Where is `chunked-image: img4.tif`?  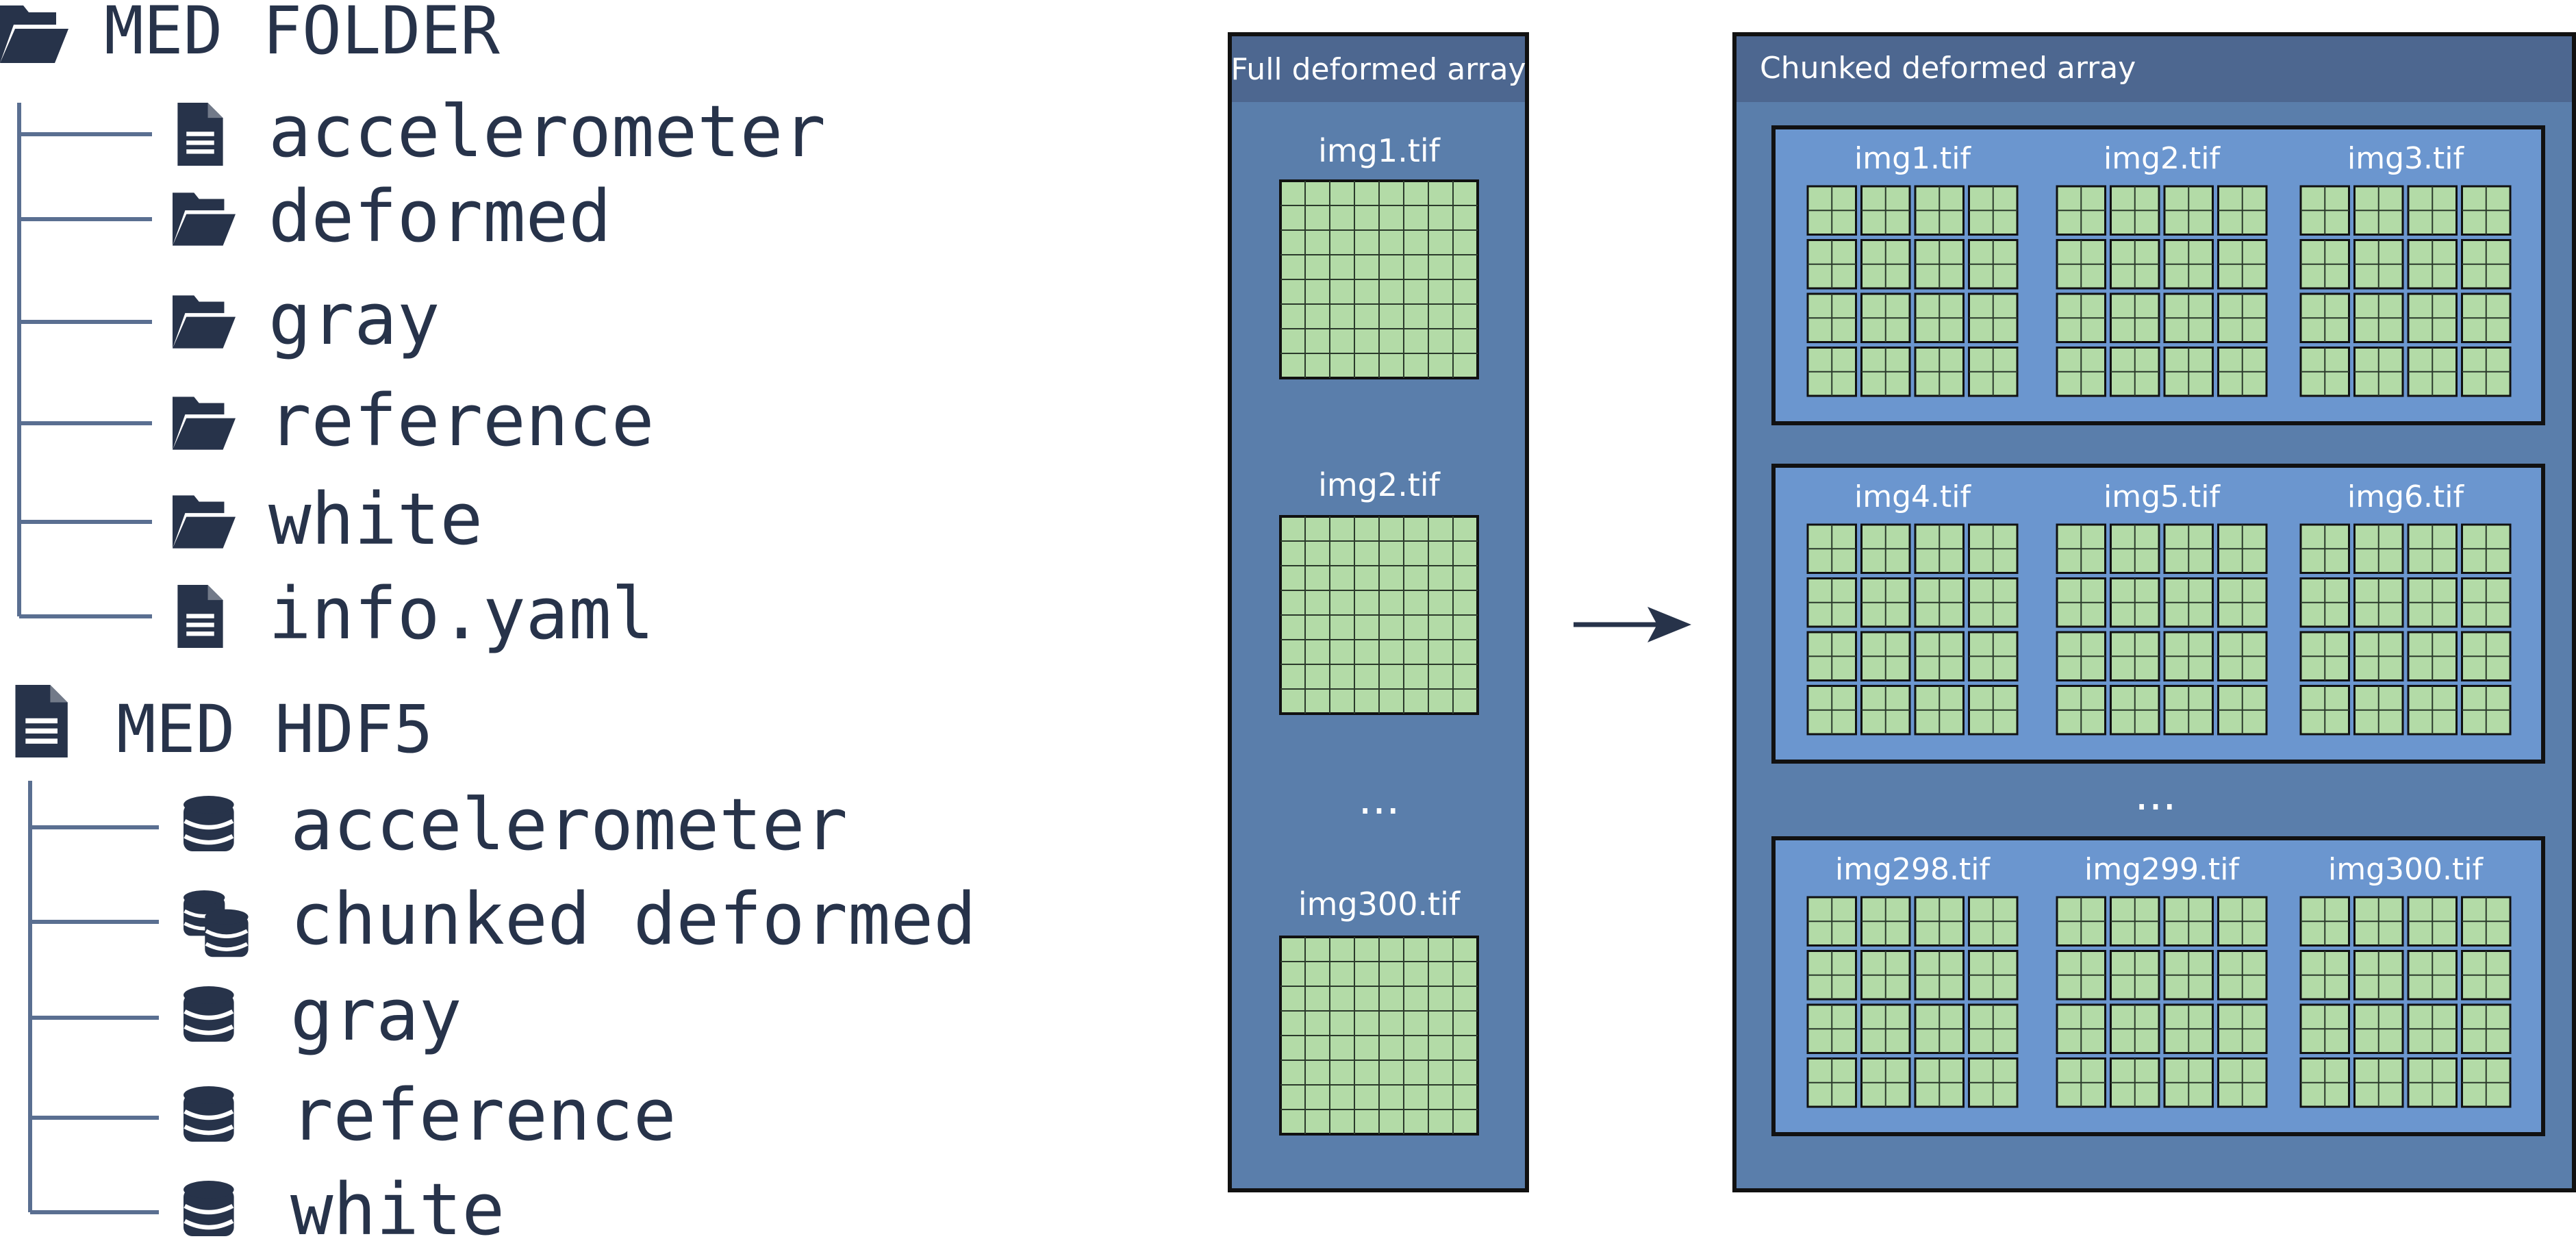 chunked-image: img4.tif is located at coordinates (1913, 607).